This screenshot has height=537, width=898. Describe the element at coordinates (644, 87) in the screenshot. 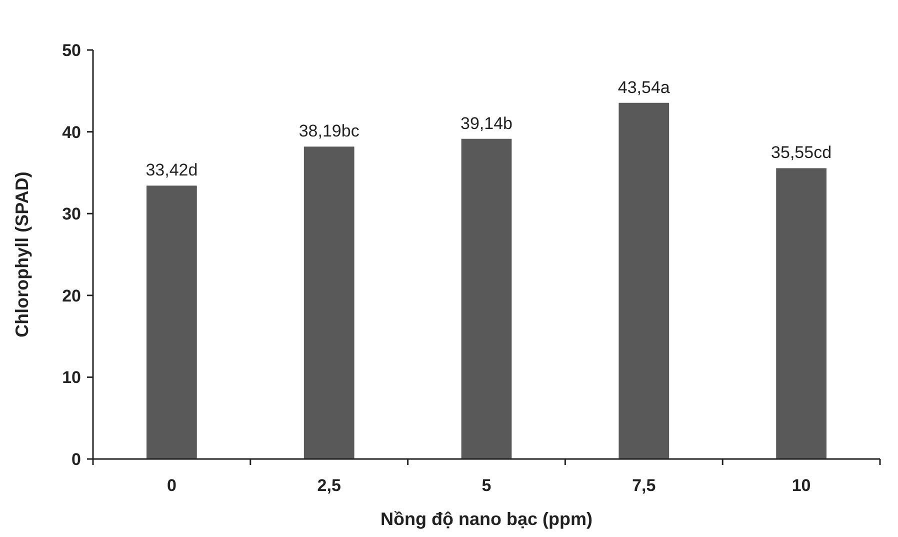

I see `data-label: 43,54a` at that location.